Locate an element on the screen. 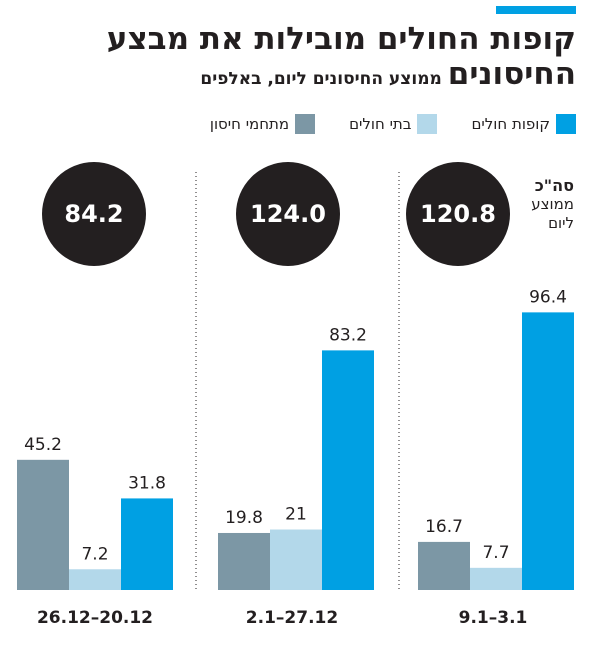  title-line-1: קופות החולים מובילות את מבצע is located at coordinates (341, 39).